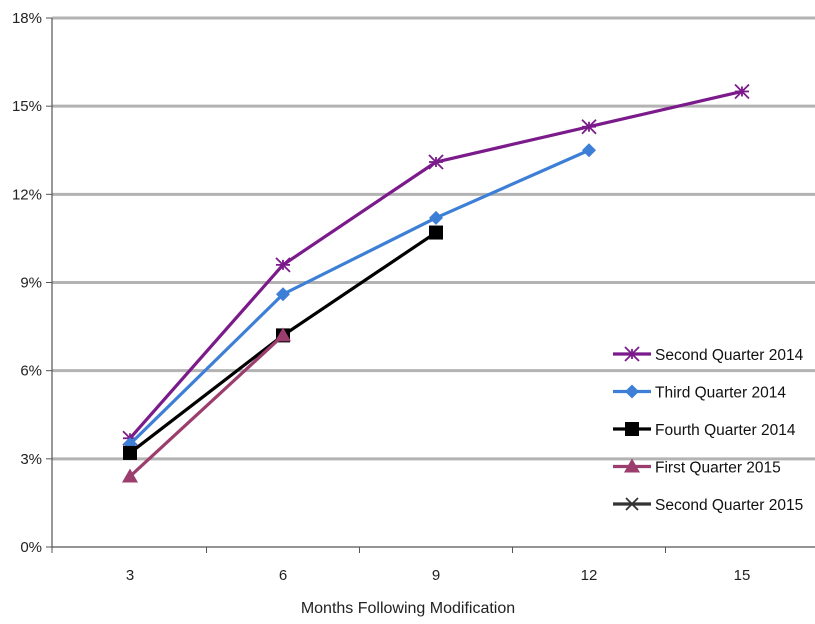 The image size is (815, 624). What do you see at coordinates (742, 575) in the screenshot?
I see `x-tick-label: 15` at bounding box center [742, 575].